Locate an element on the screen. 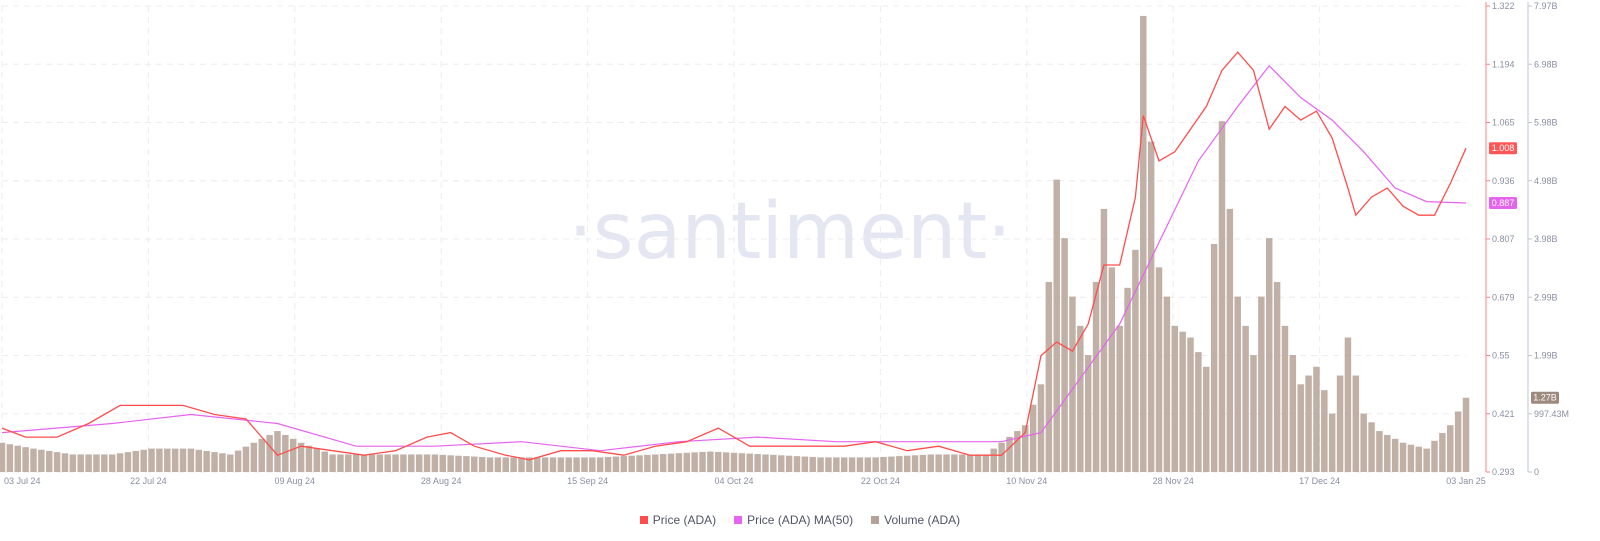 This screenshot has width=1600, height=541. x-tick-label: 17 Dec 24 is located at coordinates (1319, 481).